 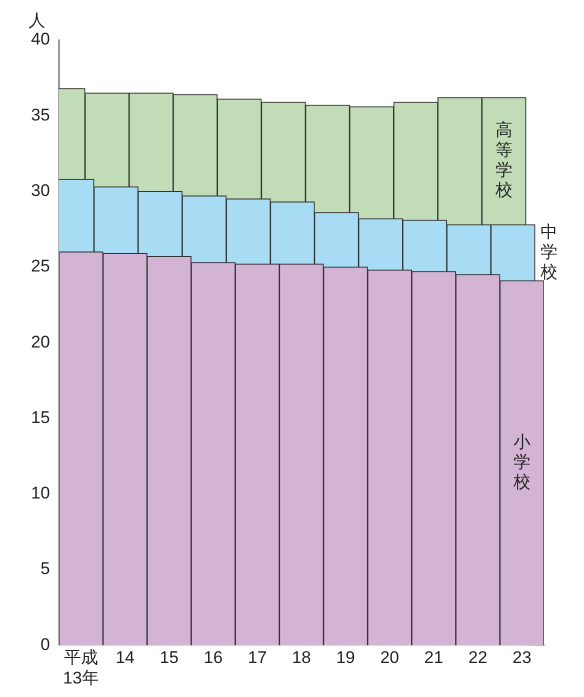 What do you see at coordinates (40, 190) in the screenshot?
I see `y-tick-label: 30` at bounding box center [40, 190].